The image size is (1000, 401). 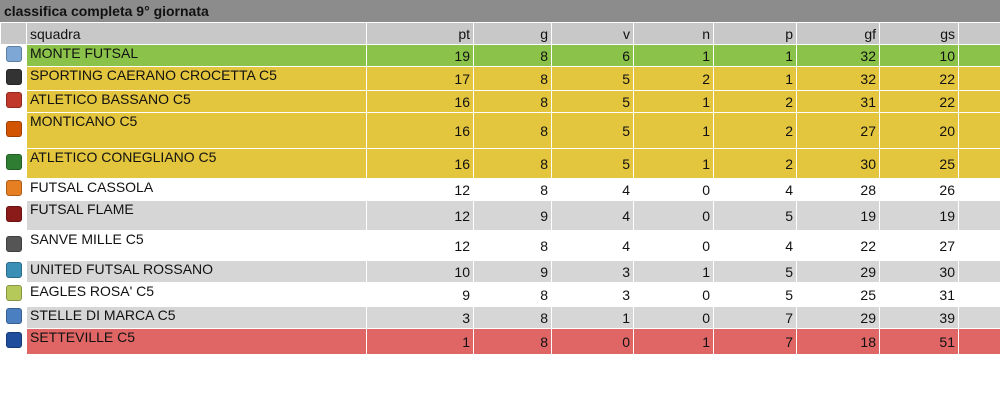 What do you see at coordinates (755, 101) in the screenshot?
I see `p-value: 2` at bounding box center [755, 101].